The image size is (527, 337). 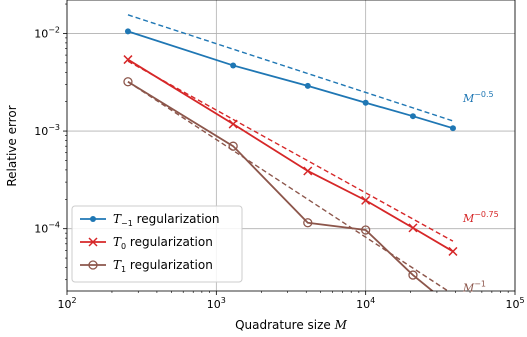 I want to click on legend-item: T0 regularization, so click(x=146, y=243).